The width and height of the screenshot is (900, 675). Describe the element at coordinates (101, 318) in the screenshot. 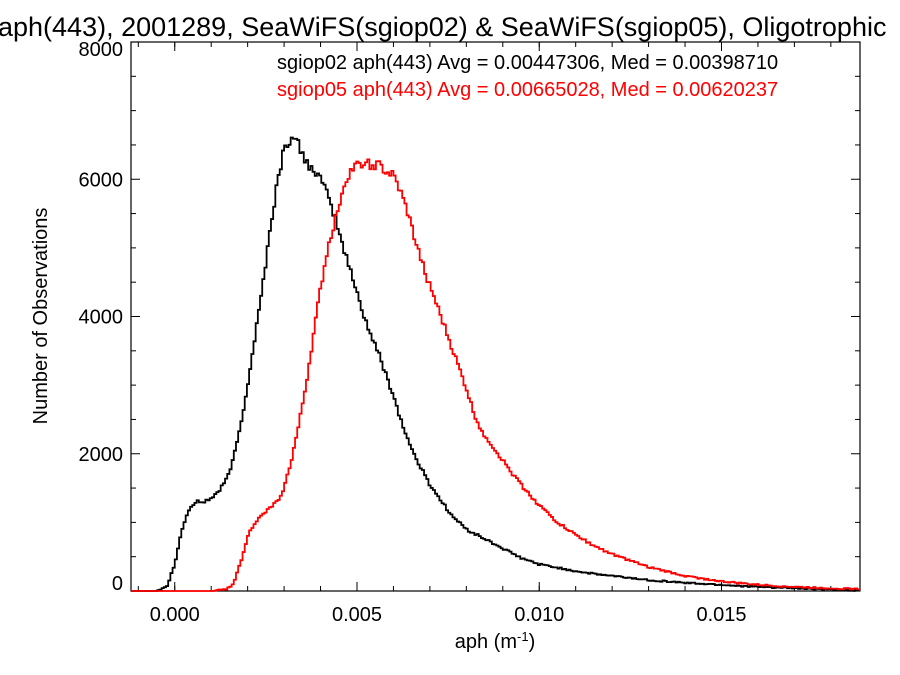

I see `y-tick-label: 4000` at that location.